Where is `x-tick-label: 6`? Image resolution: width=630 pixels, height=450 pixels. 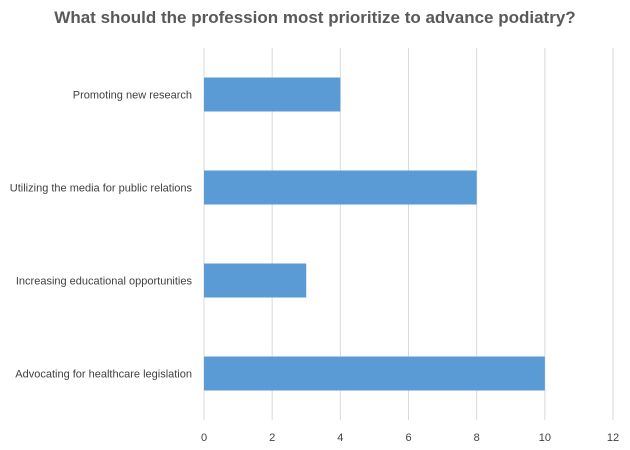
x-tick-label: 6 is located at coordinates (408, 438).